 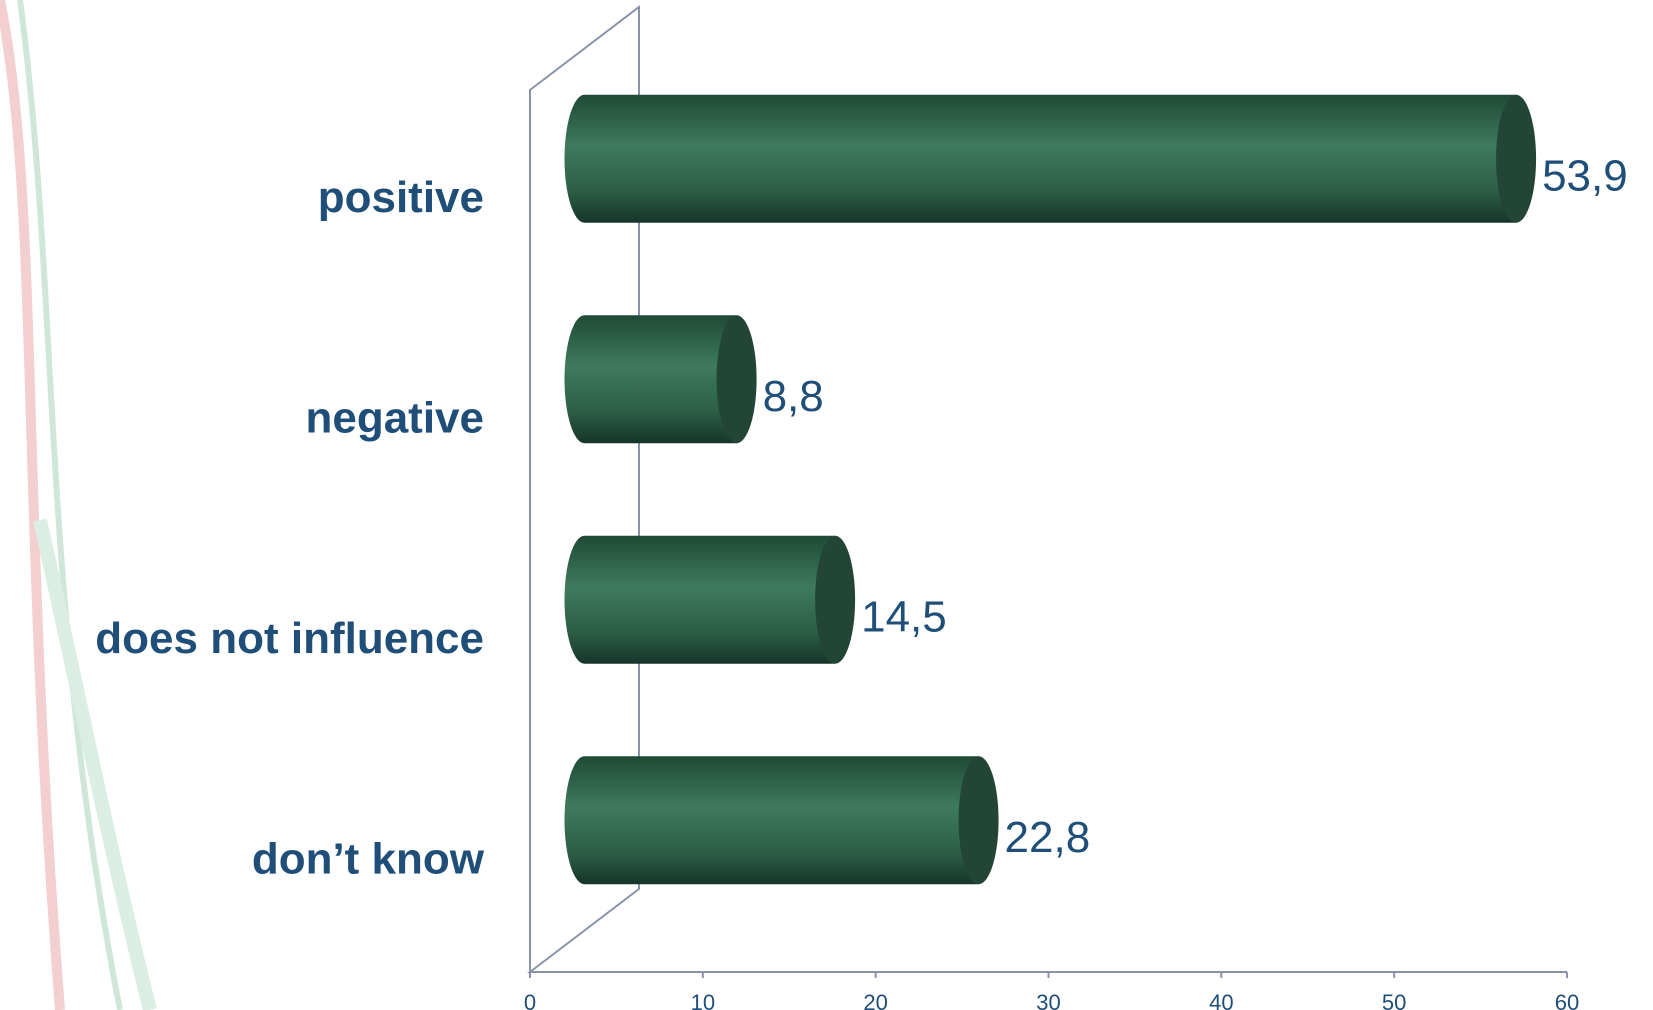 What do you see at coordinates (1221, 1000) in the screenshot?
I see `x-tick-label: 40` at bounding box center [1221, 1000].